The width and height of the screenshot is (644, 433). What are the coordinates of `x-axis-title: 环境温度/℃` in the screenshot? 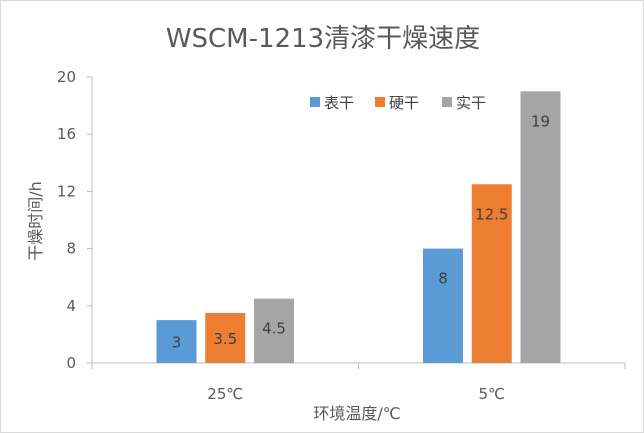 It's located at (356, 413).